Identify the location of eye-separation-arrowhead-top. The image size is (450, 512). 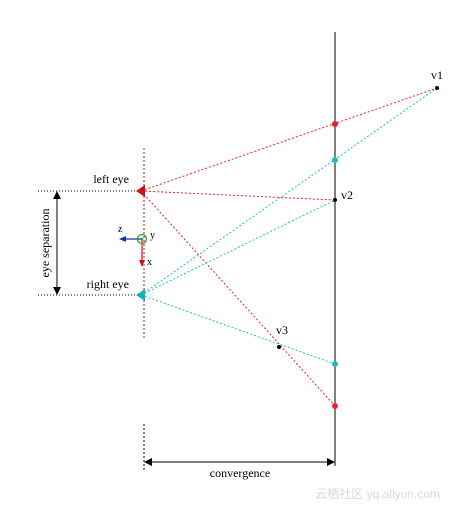
(57, 195).